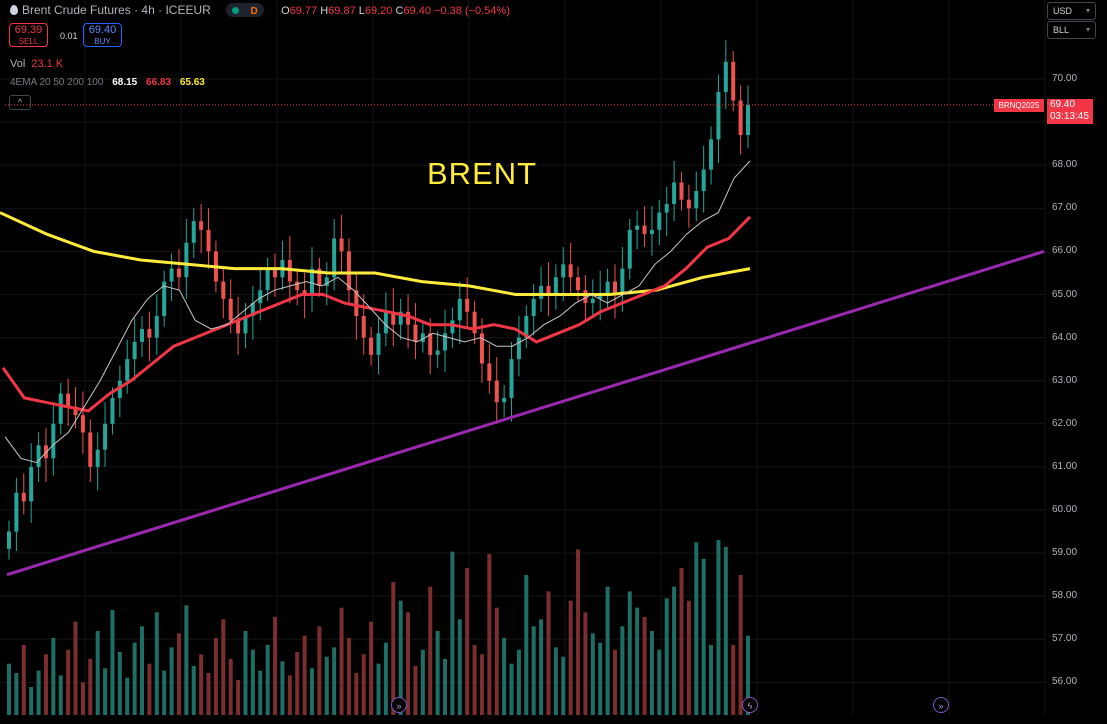  Describe the element at coordinates (1065, 337) in the screenshot. I see `price-tick-label: 64.00` at that location.